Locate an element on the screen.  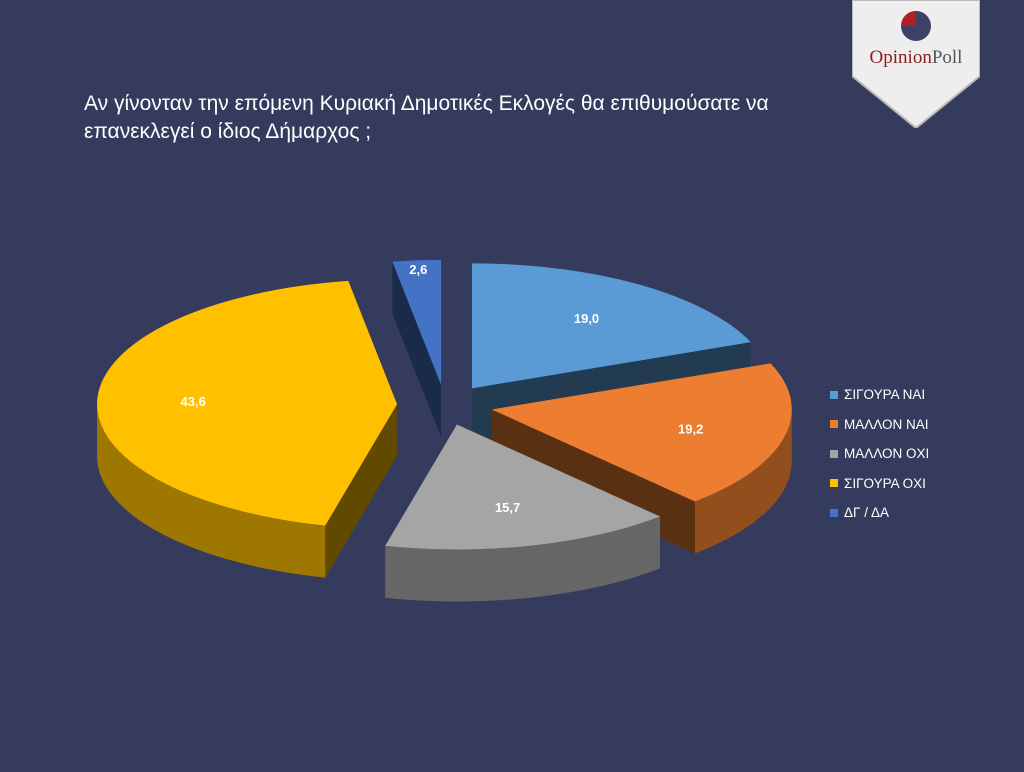
legend-entry-0: ΣΙΓΟΥΡΑ ΝΑΙ is located at coordinates (879, 395).